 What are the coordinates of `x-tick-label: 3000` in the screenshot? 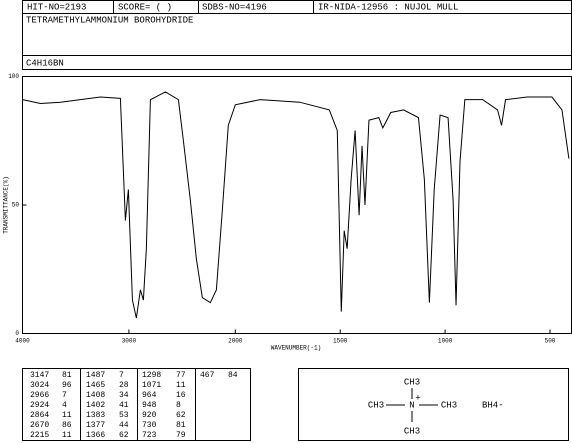 It's located at (129, 341).